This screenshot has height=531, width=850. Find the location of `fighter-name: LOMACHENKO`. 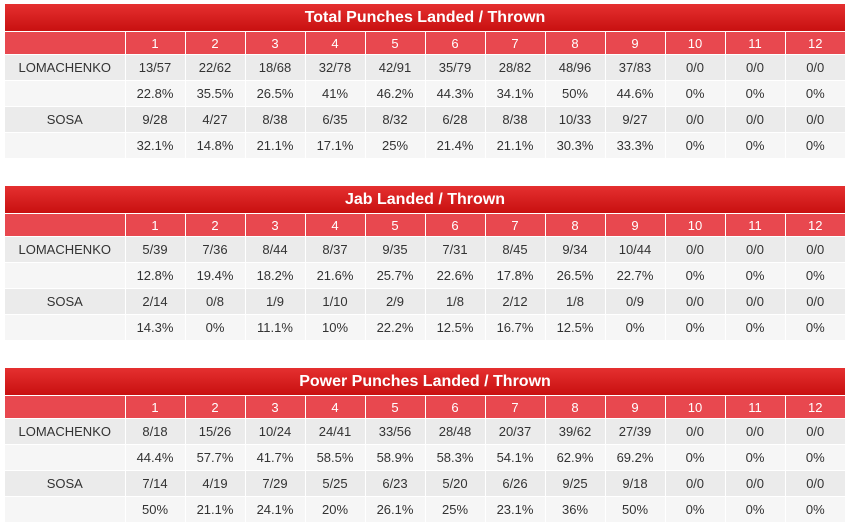

fighter-name: LOMACHENKO is located at coordinates (65, 249).